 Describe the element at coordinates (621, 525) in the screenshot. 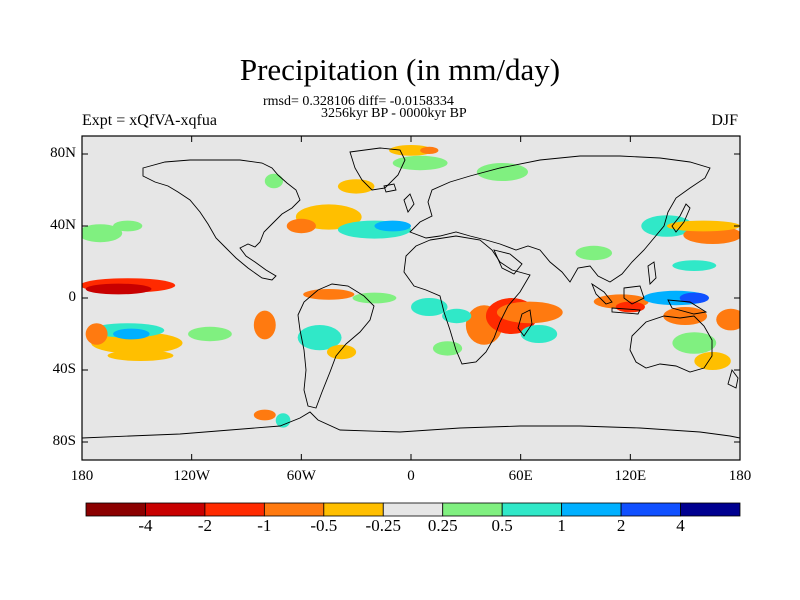

I see `colorbar-label-8: 2` at that location.